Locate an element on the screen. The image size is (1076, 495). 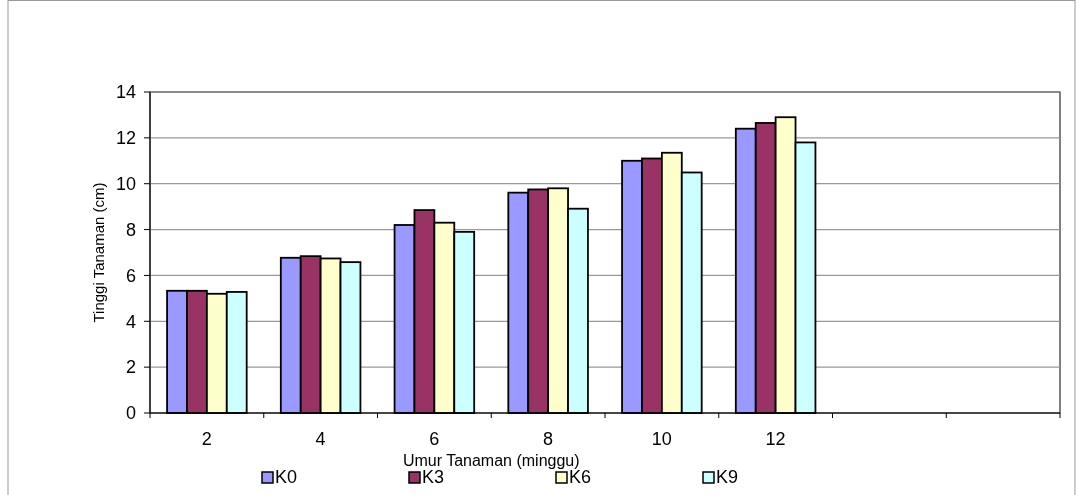
legend-label: K3 is located at coordinates (433, 477).